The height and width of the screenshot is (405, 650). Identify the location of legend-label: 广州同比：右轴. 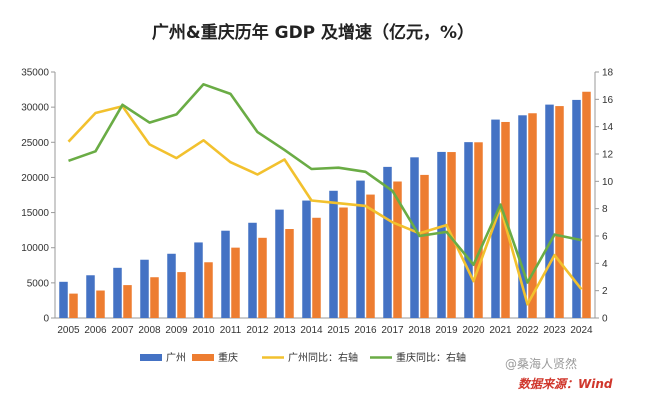
(323, 357).